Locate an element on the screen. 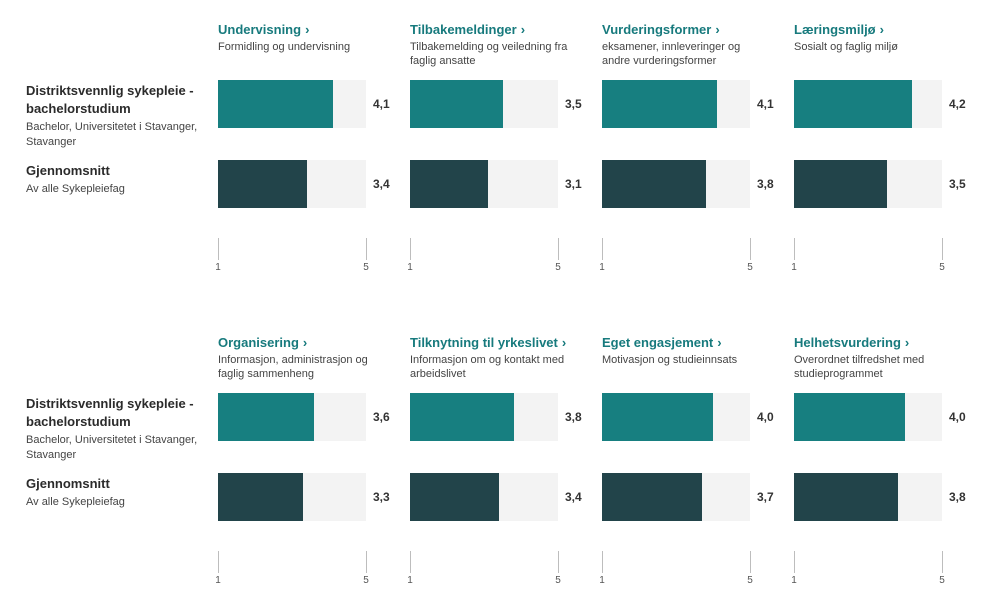 The height and width of the screenshot is (603, 1007). bar-value-program: 3,8 is located at coordinates (573, 417).